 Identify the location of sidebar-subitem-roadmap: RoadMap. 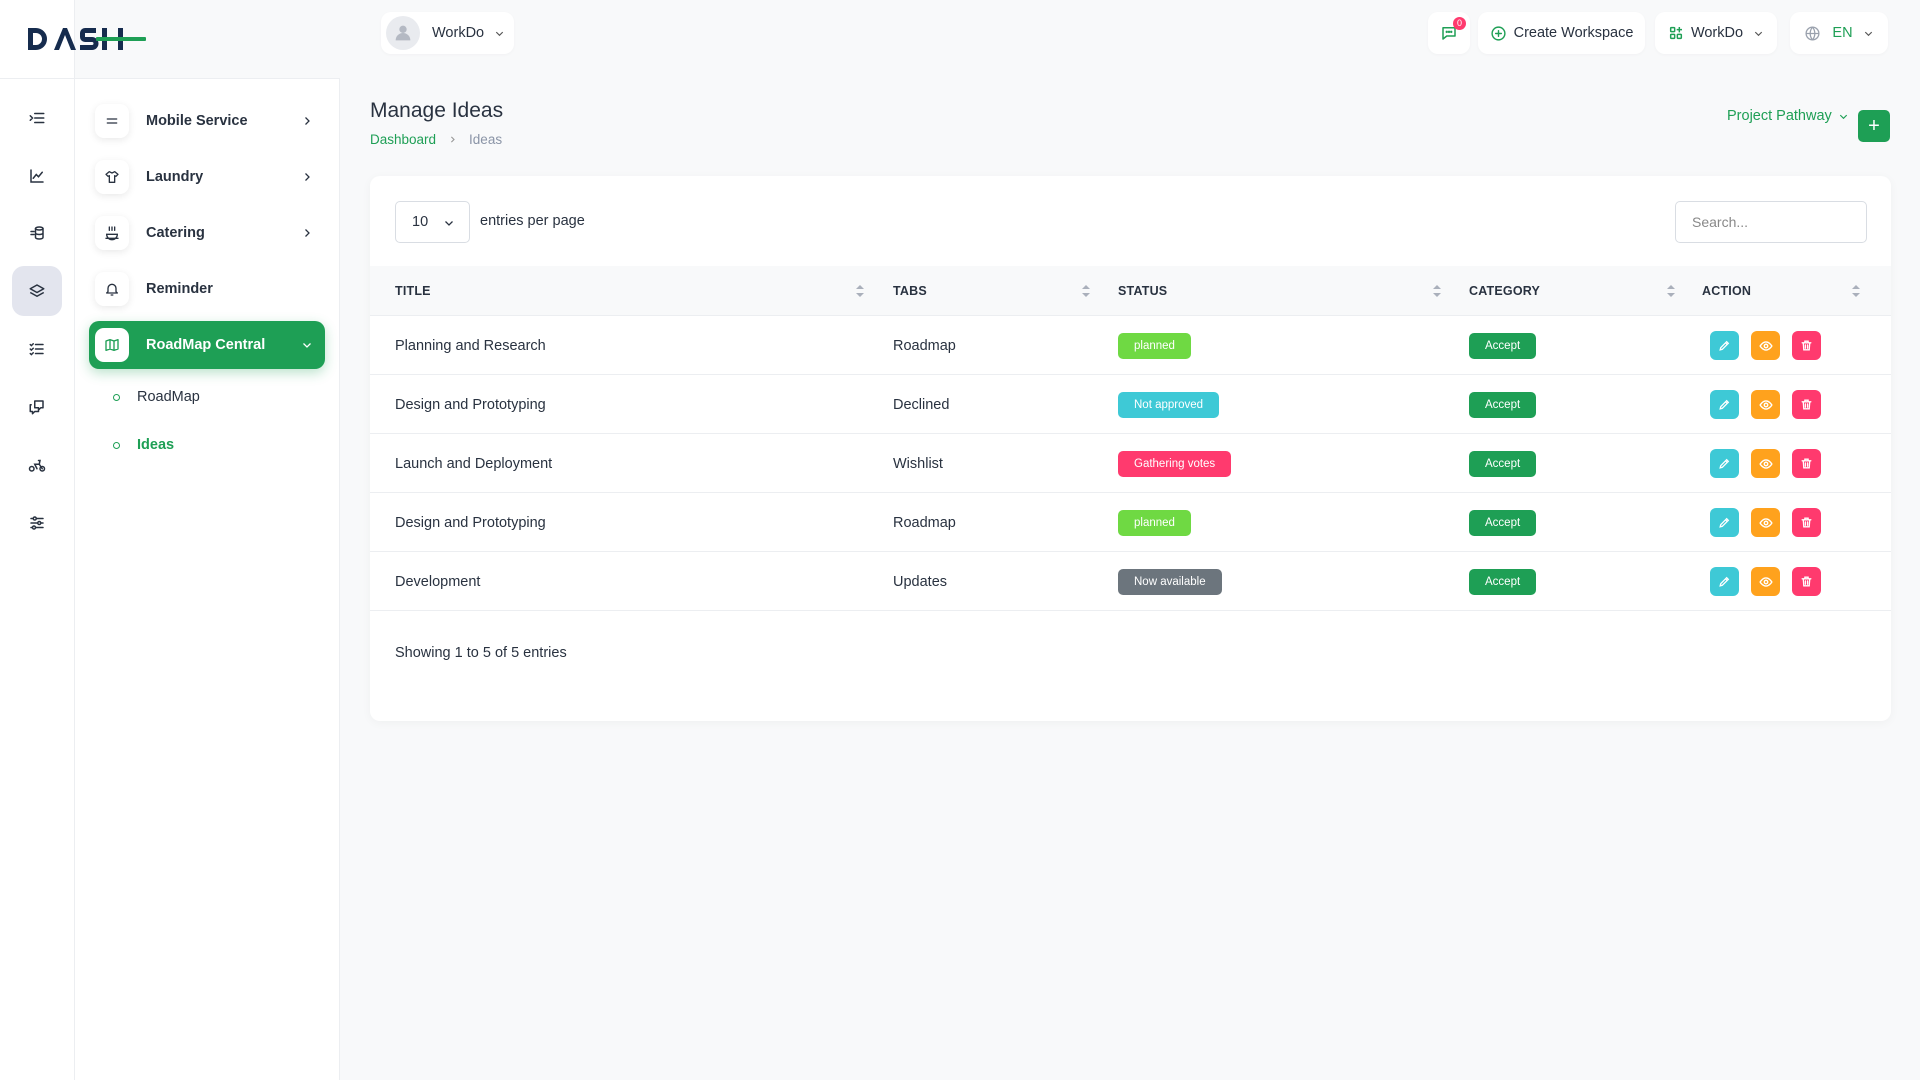
(156, 397).